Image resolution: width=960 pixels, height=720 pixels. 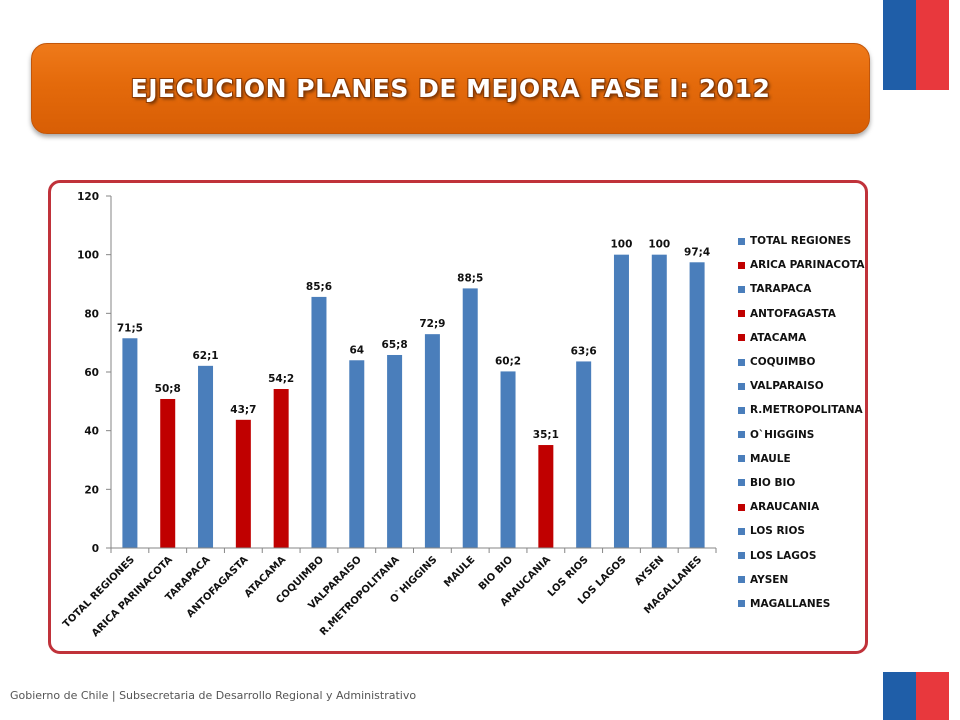 What do you see at coordinates (88, 197) in the screenshot?
I see `y-tick-label: 120` at bounding box center [88, 197].